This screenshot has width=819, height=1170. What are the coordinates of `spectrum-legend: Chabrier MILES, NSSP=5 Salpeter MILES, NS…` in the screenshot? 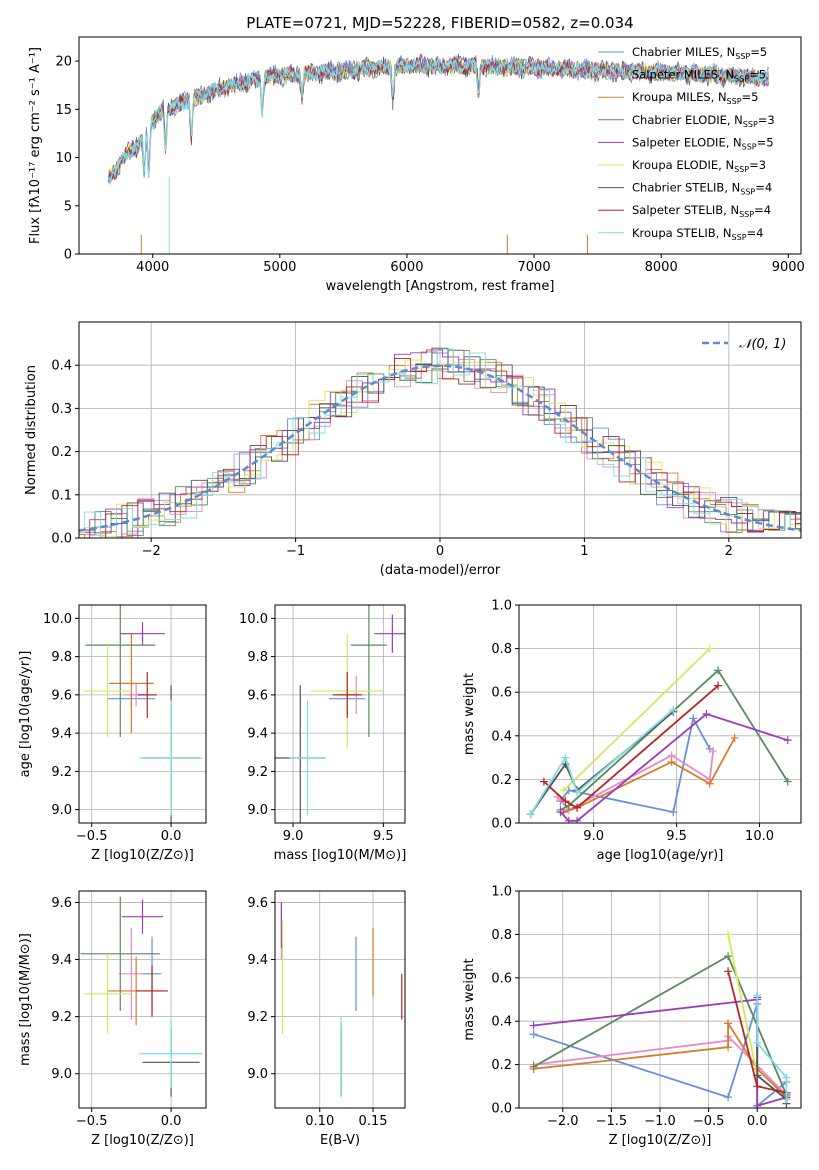 It's located at (686, 143).